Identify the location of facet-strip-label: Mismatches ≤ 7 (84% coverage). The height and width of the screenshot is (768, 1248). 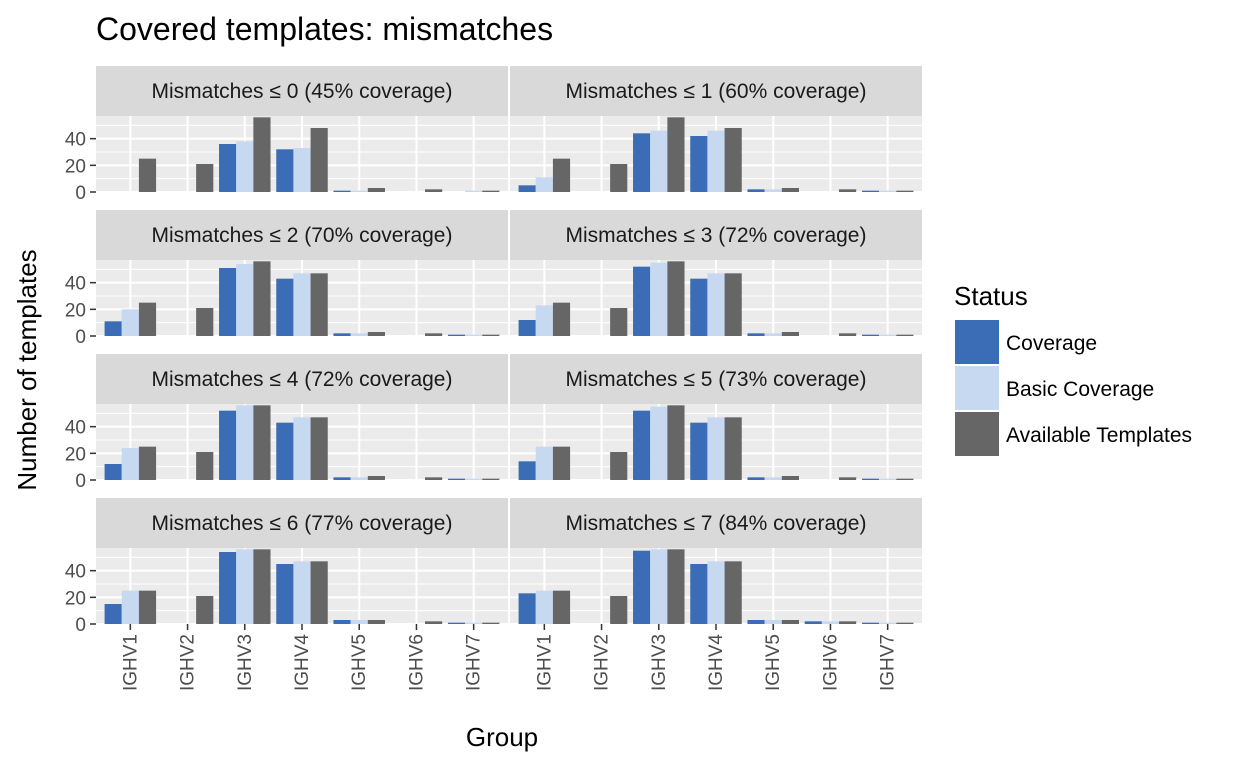
(716, 523).